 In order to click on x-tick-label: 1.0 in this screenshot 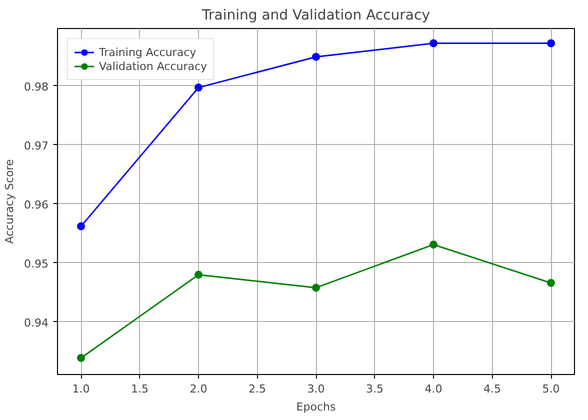, I will do `click(81, 389)`.